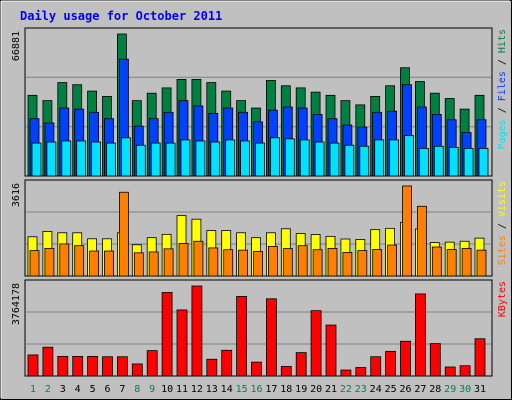  I want to click on legend-item: Pages, so click(502, 134).